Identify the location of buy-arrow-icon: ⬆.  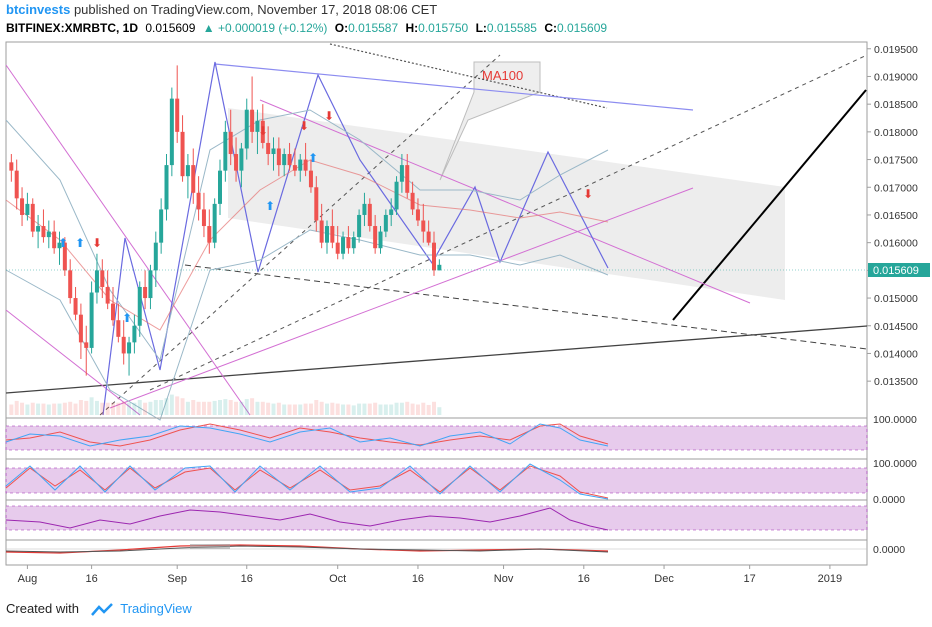
(313, 158).